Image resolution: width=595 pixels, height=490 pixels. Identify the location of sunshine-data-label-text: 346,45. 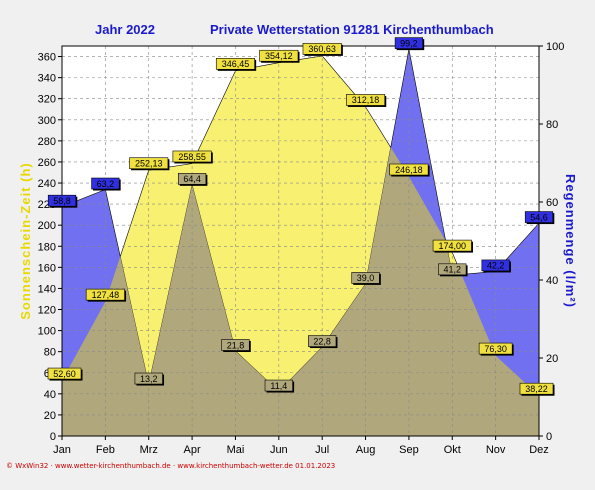
(236, 64).